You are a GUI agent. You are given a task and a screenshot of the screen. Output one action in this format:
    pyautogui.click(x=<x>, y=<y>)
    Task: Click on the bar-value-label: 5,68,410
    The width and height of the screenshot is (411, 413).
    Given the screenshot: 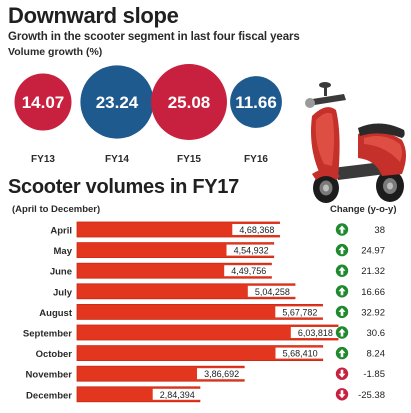 What is the action you would take?
    pyautogui.click(x=300, y=354)
    